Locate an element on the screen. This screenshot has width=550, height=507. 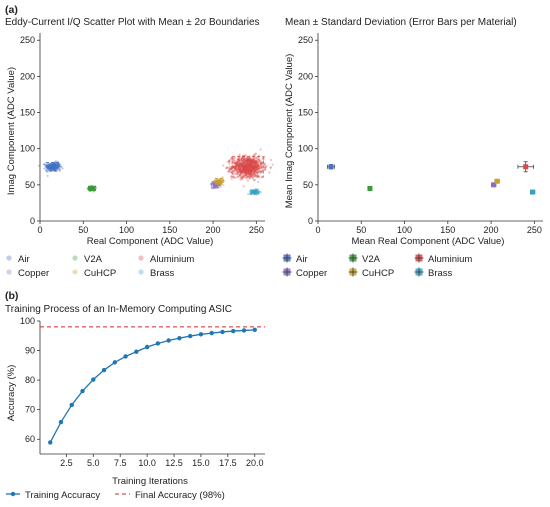
legend-marker is located at coordinates (141, 258).